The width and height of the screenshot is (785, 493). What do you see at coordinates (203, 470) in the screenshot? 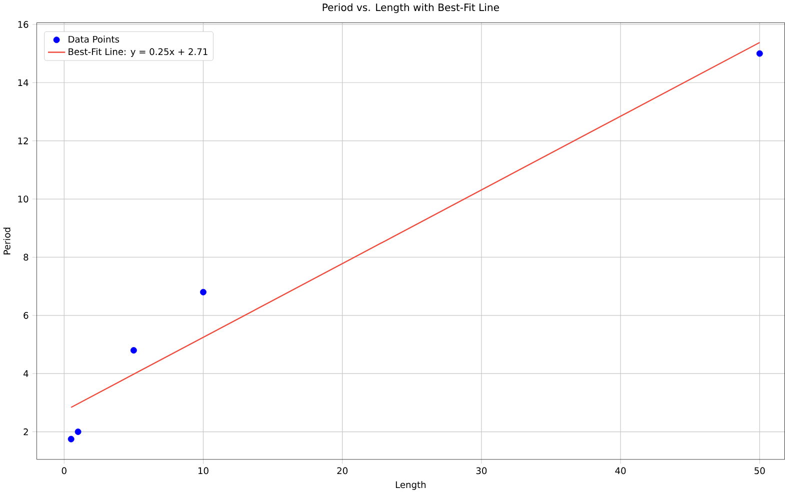
I see `x-tick-label: 10` at bounding box center [203, 470].